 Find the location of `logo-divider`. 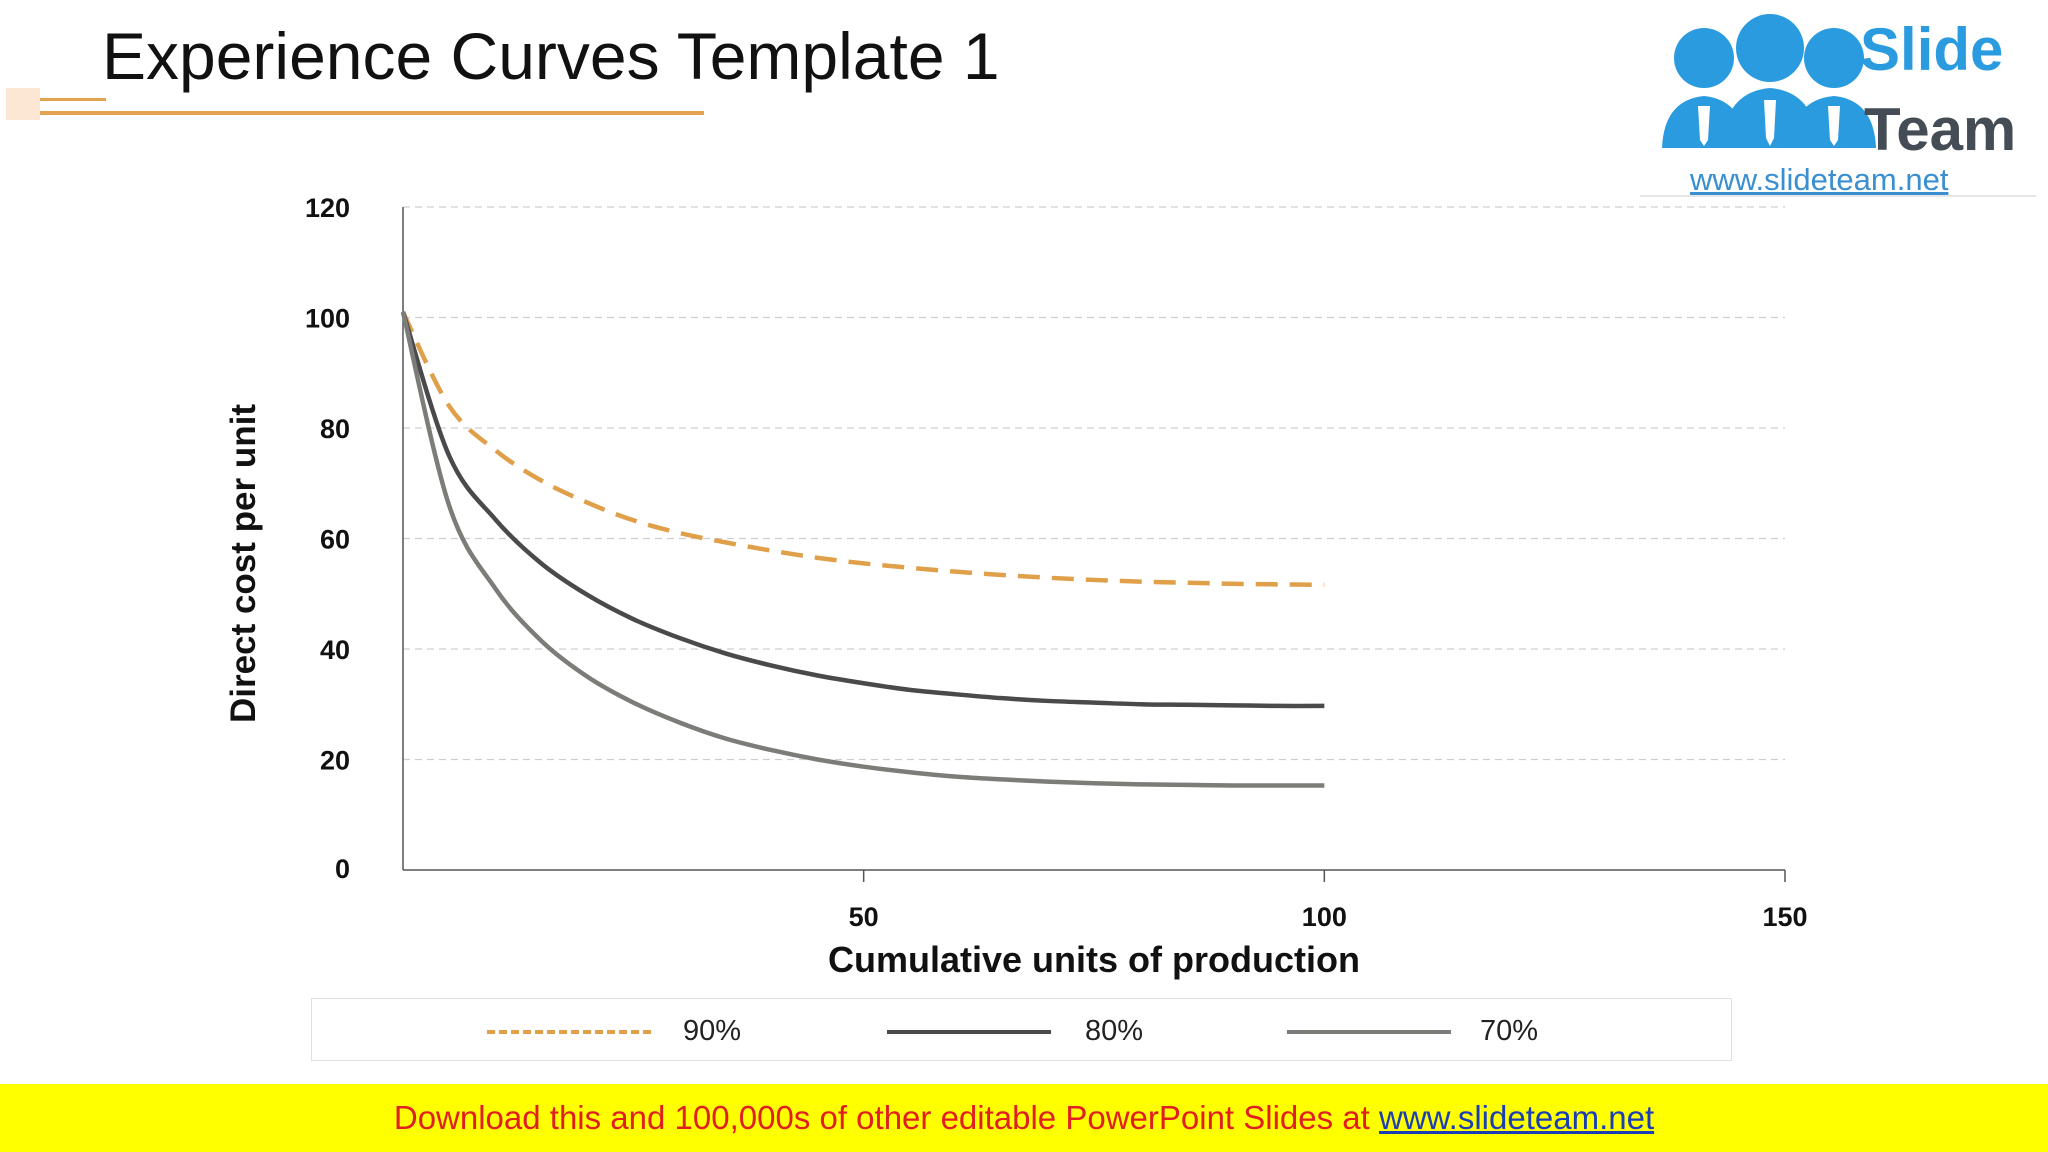

logo-divider is located at coordinates (1838, 196).